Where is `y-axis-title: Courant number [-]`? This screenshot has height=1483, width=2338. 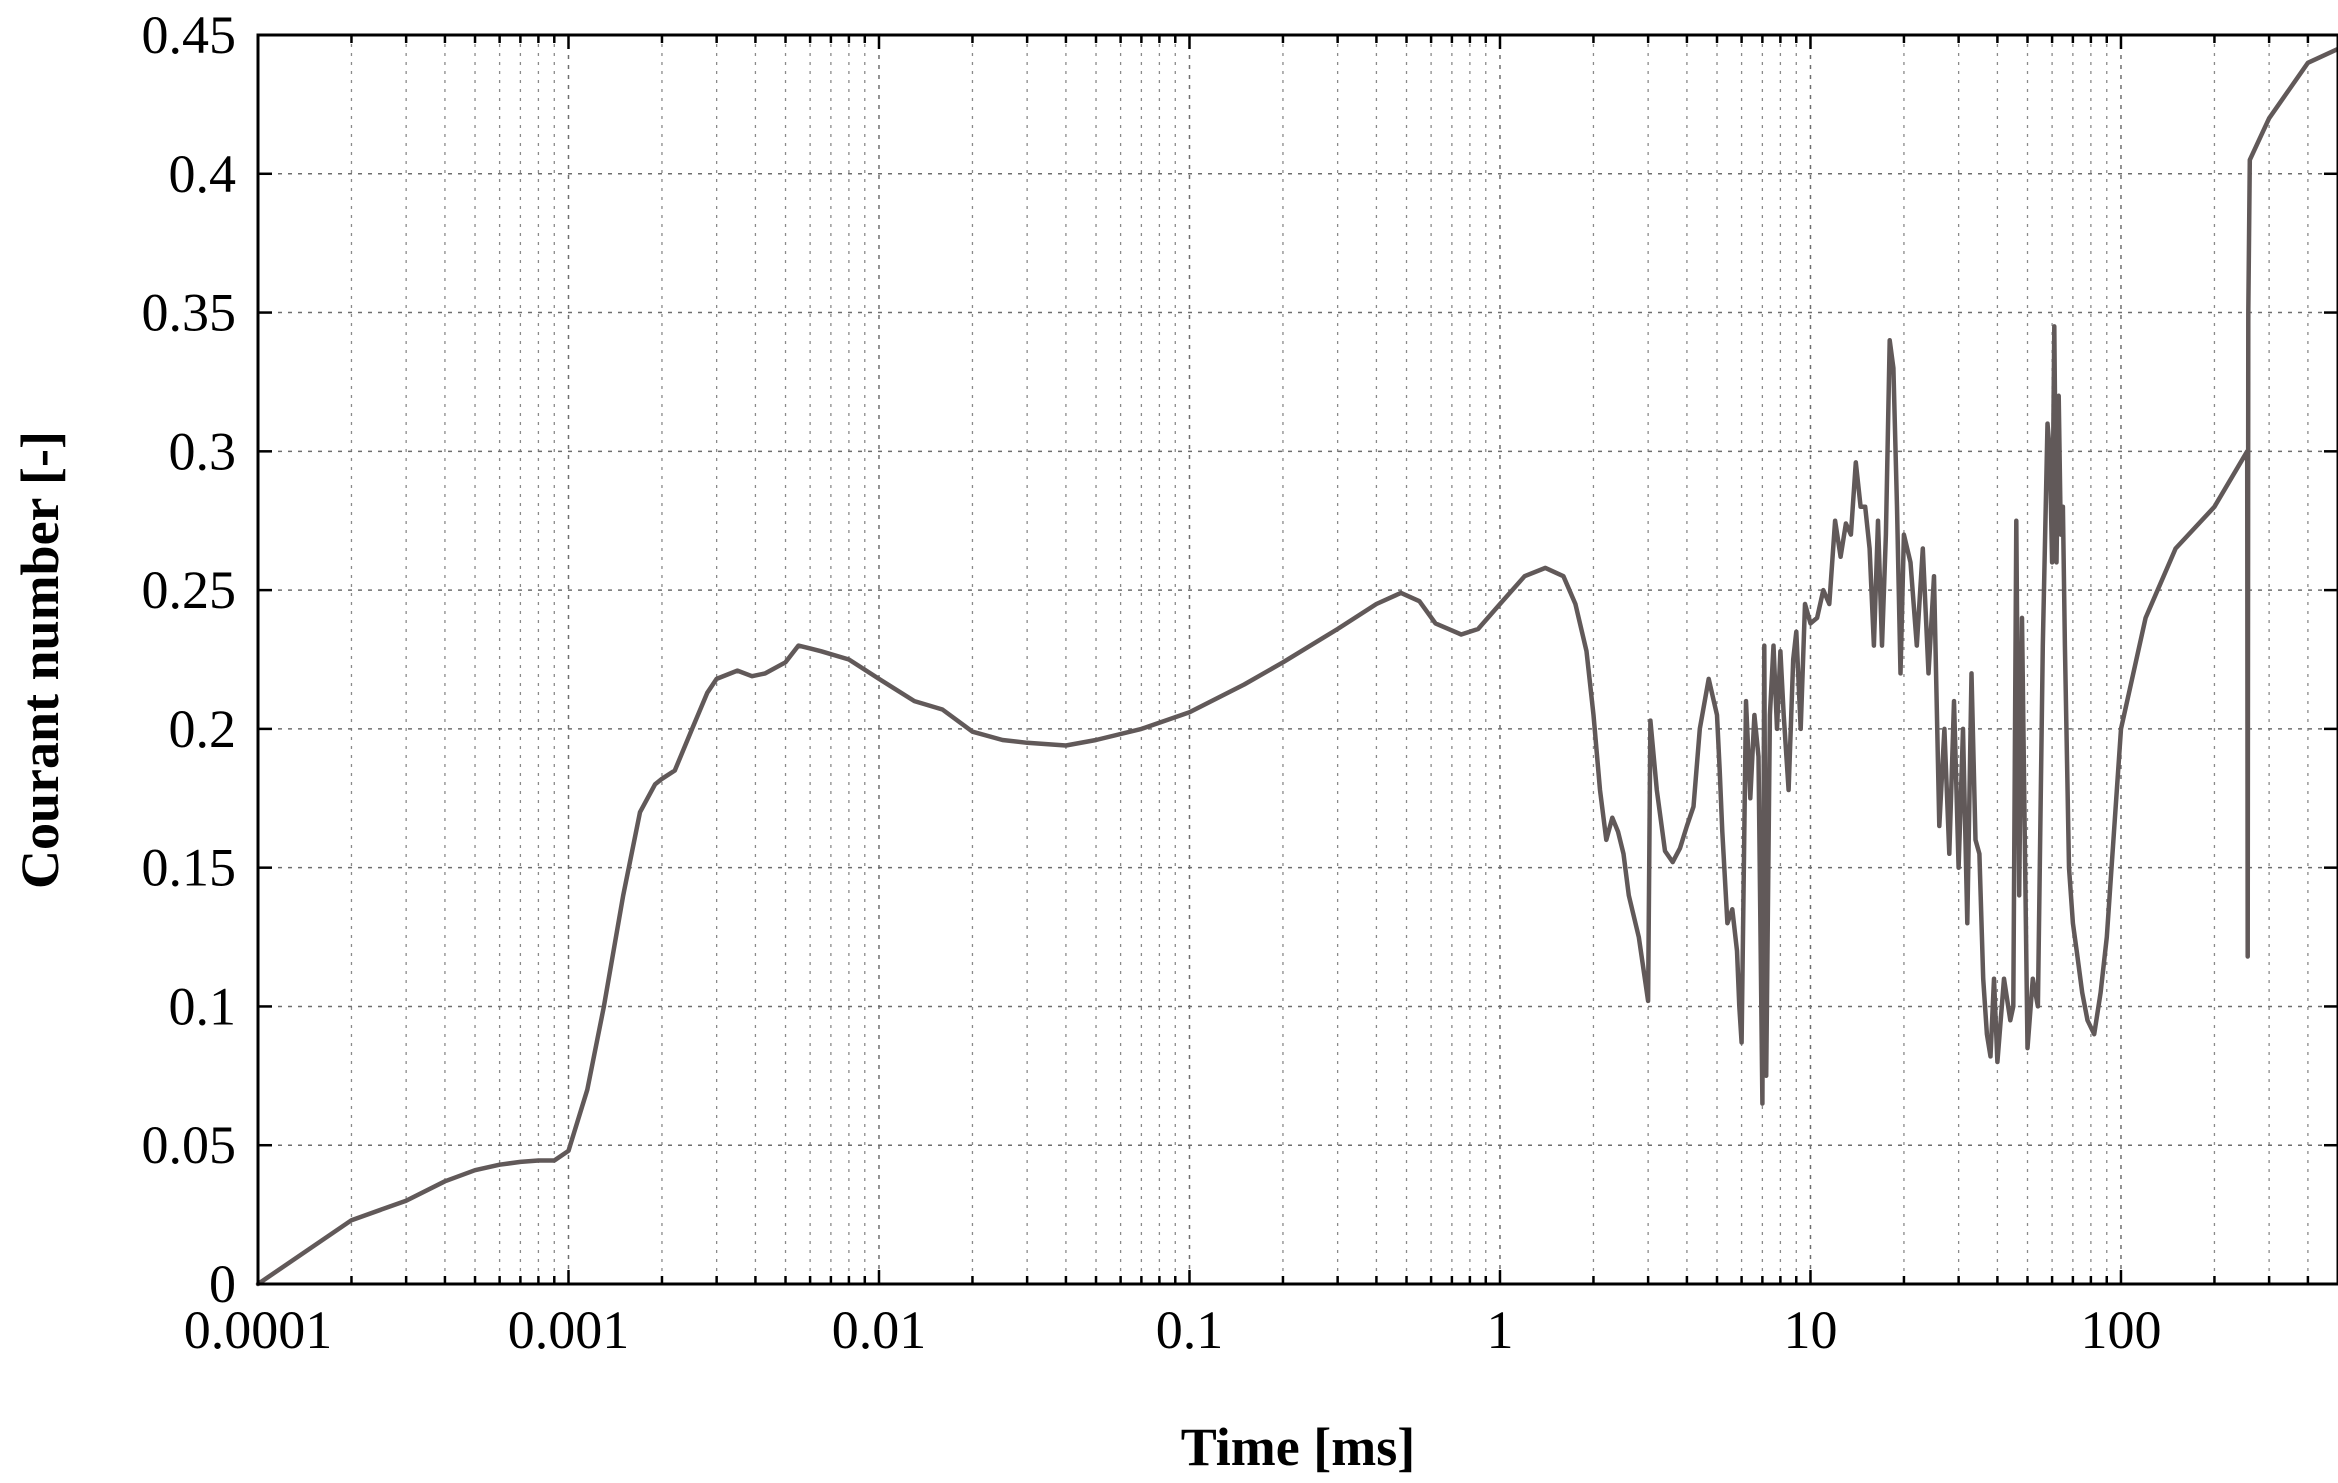 y-axis-title: Courant number [-] is located at coordinates (40, 660).